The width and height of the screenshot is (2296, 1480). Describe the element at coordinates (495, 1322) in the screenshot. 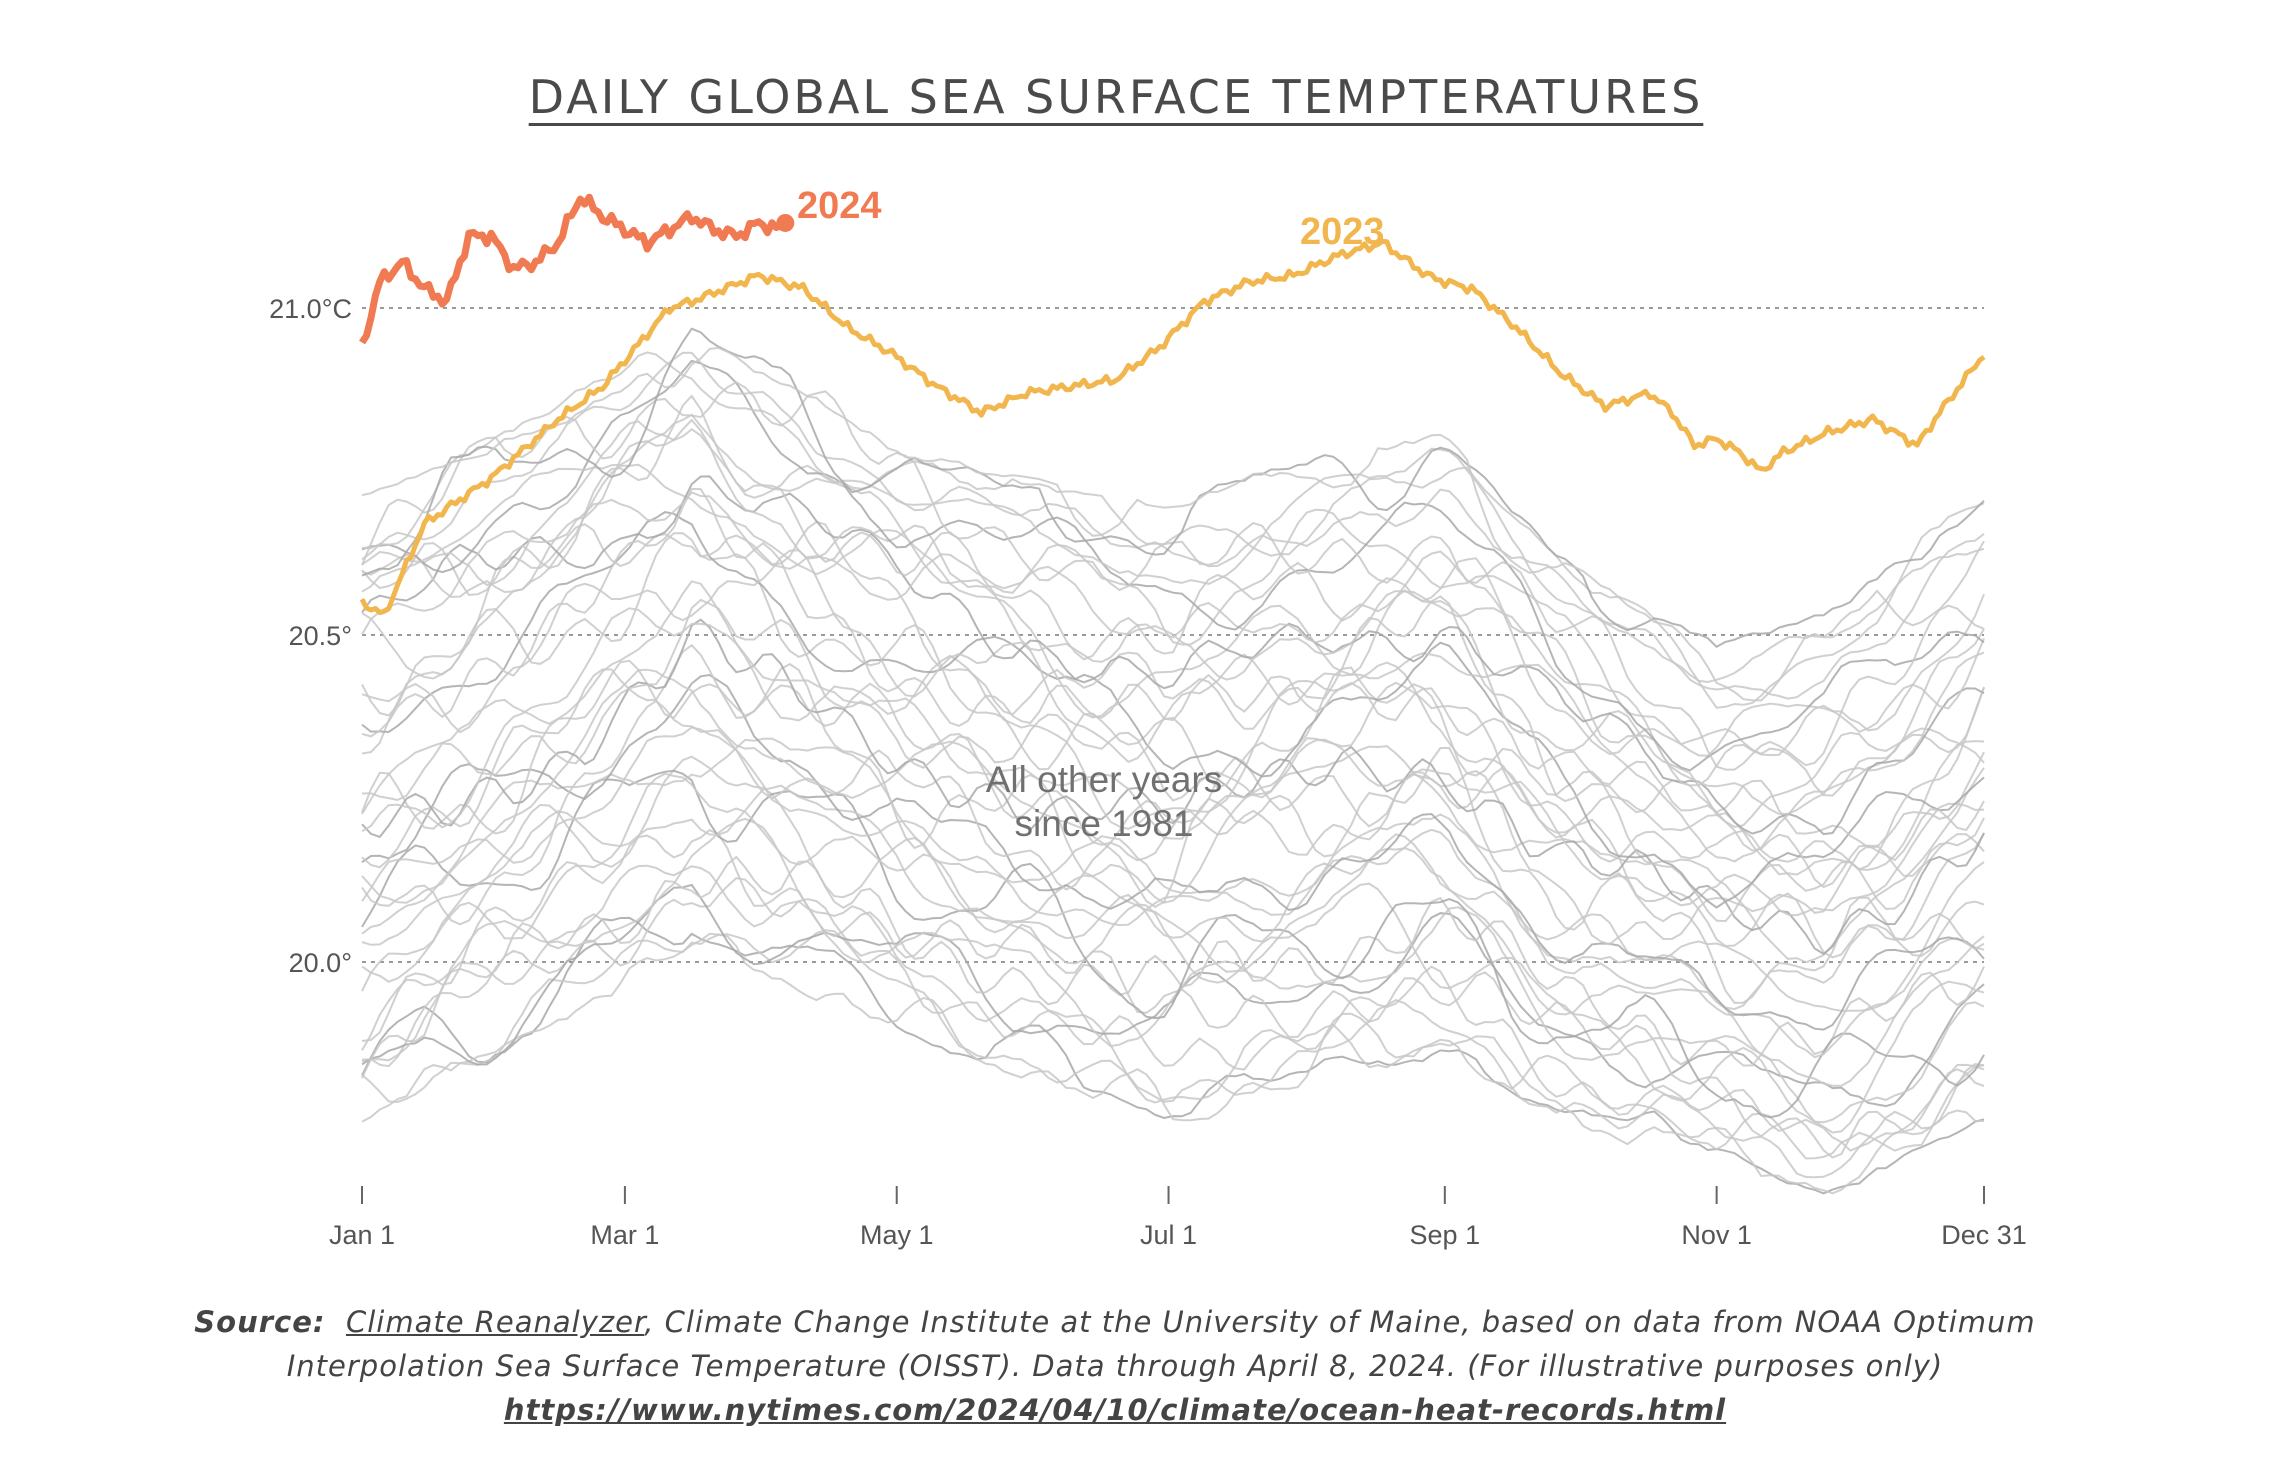

I see `source-link-climate-reanalyzer: Climate Reanalyzer` at that location.